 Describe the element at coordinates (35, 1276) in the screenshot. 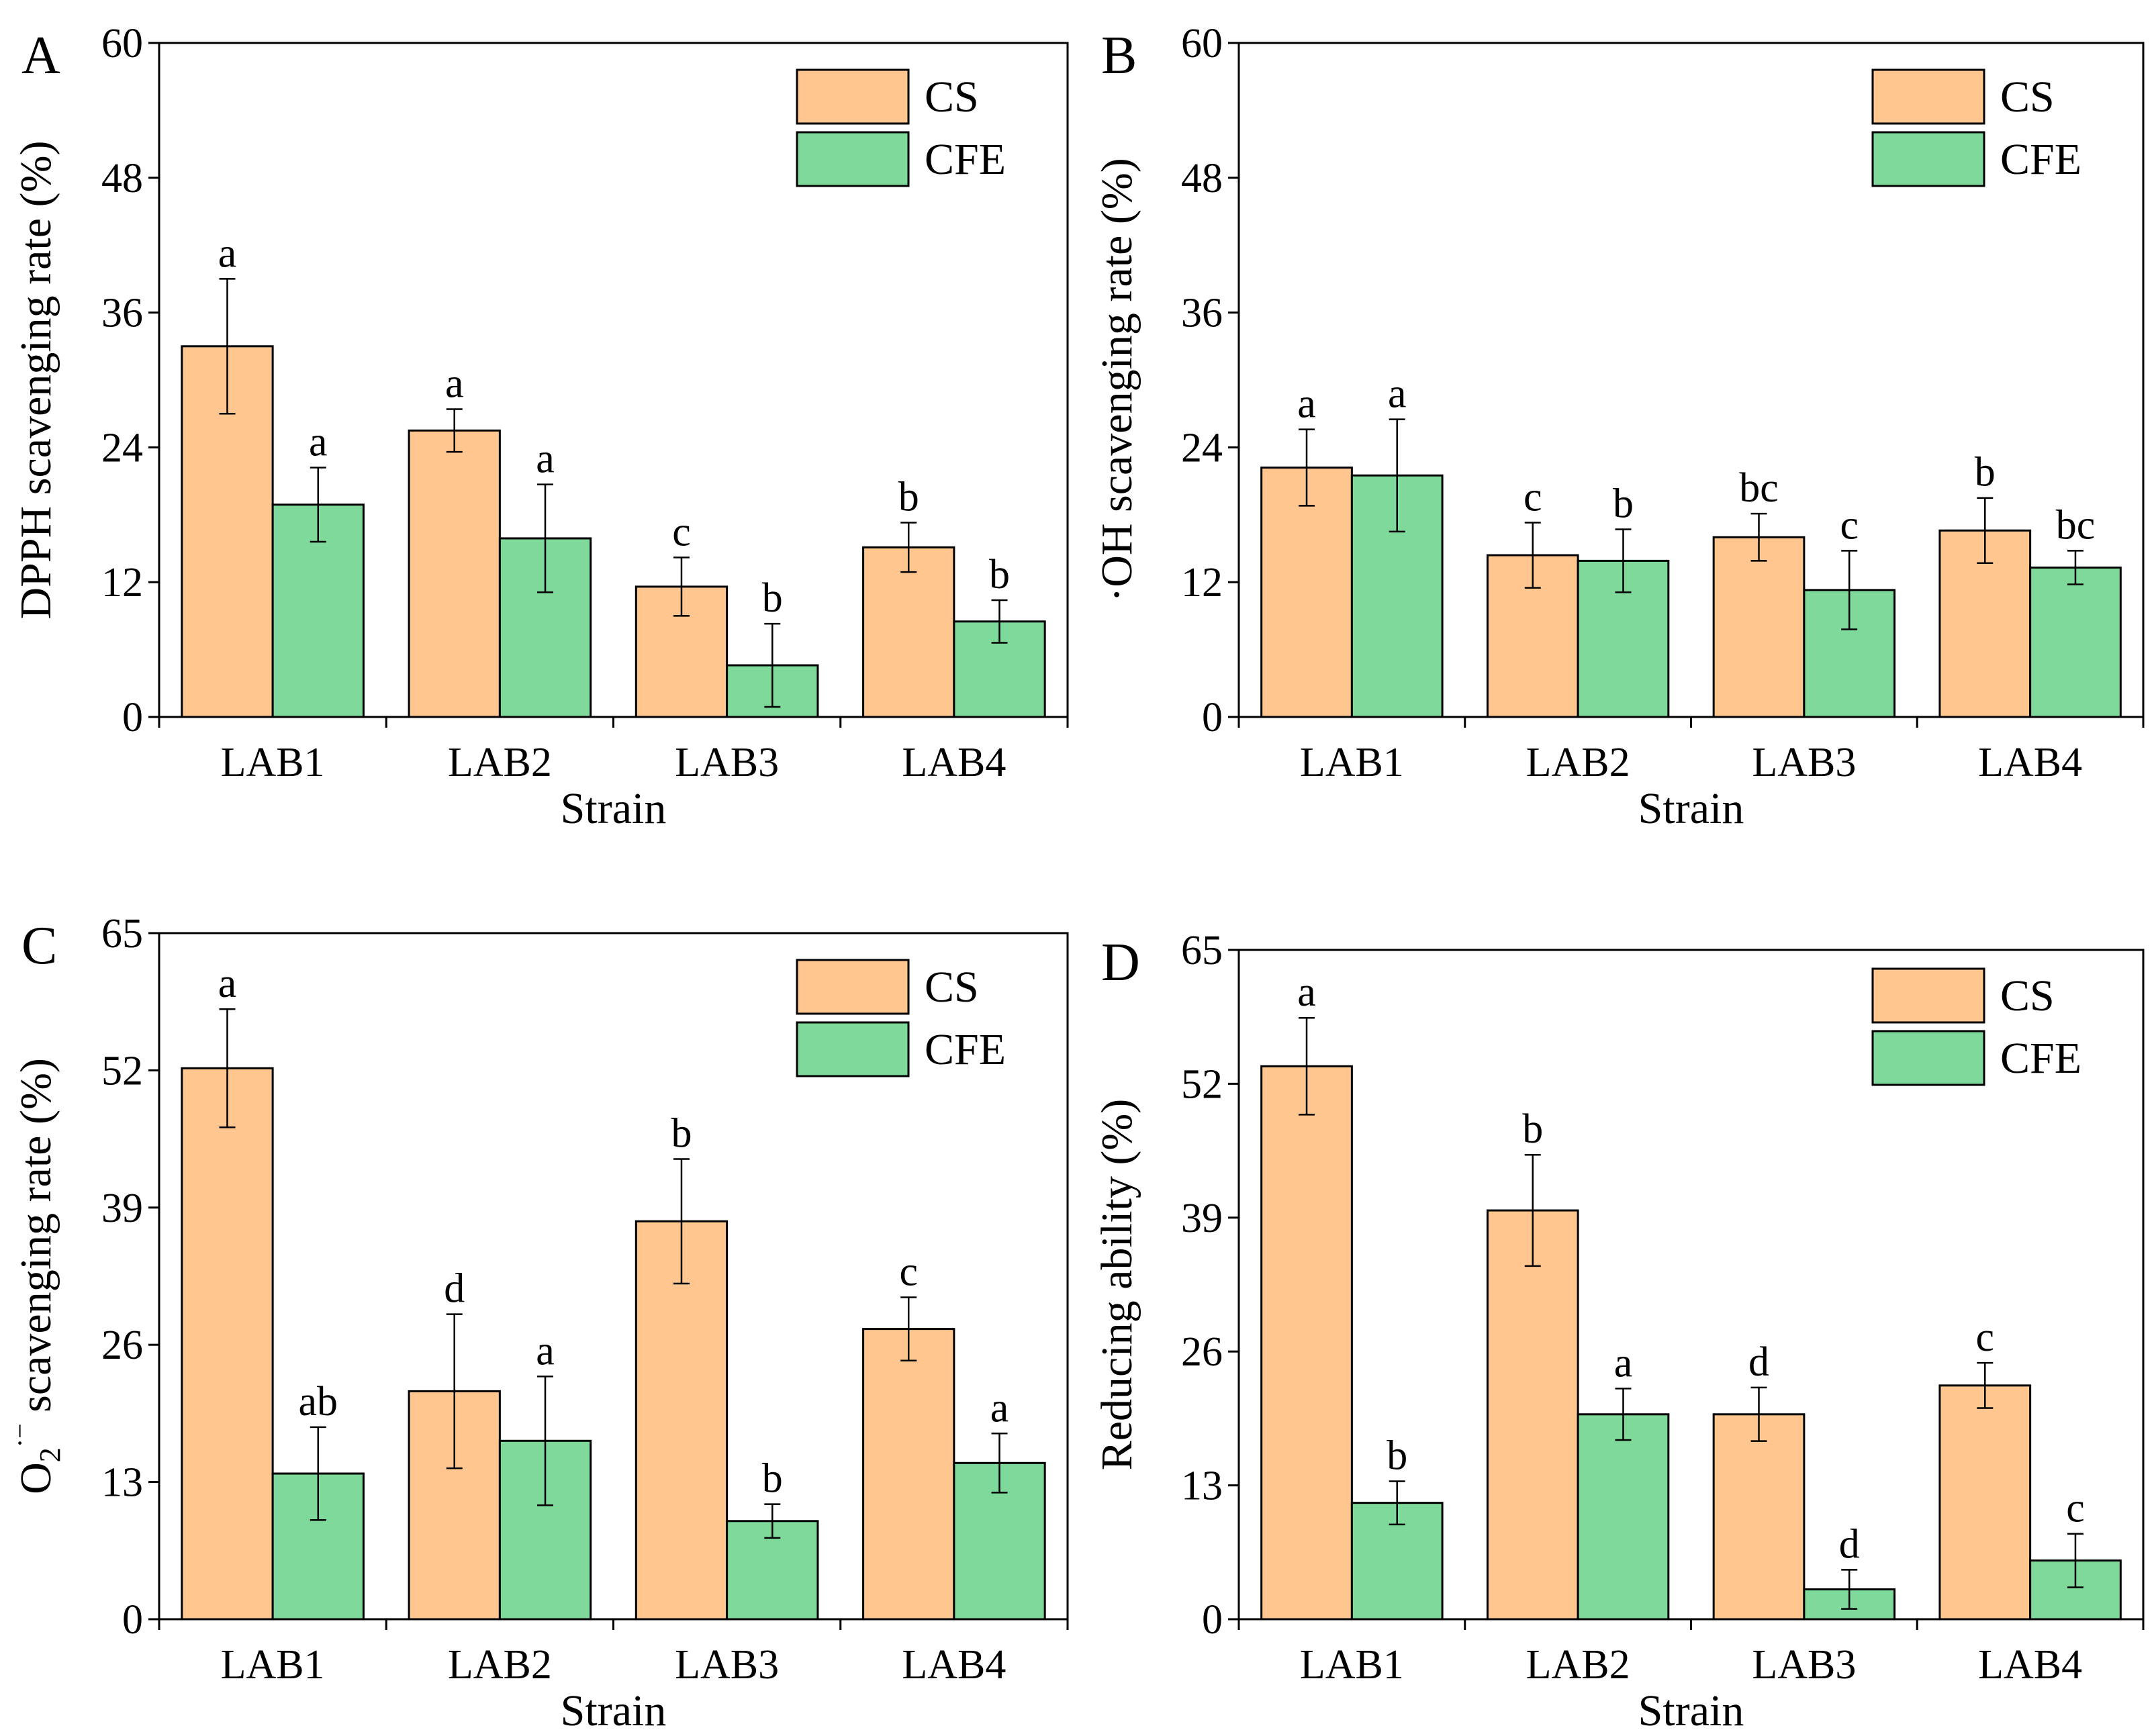

I see `y-axis-title: O2·− scavenging rate (%)` at that location.